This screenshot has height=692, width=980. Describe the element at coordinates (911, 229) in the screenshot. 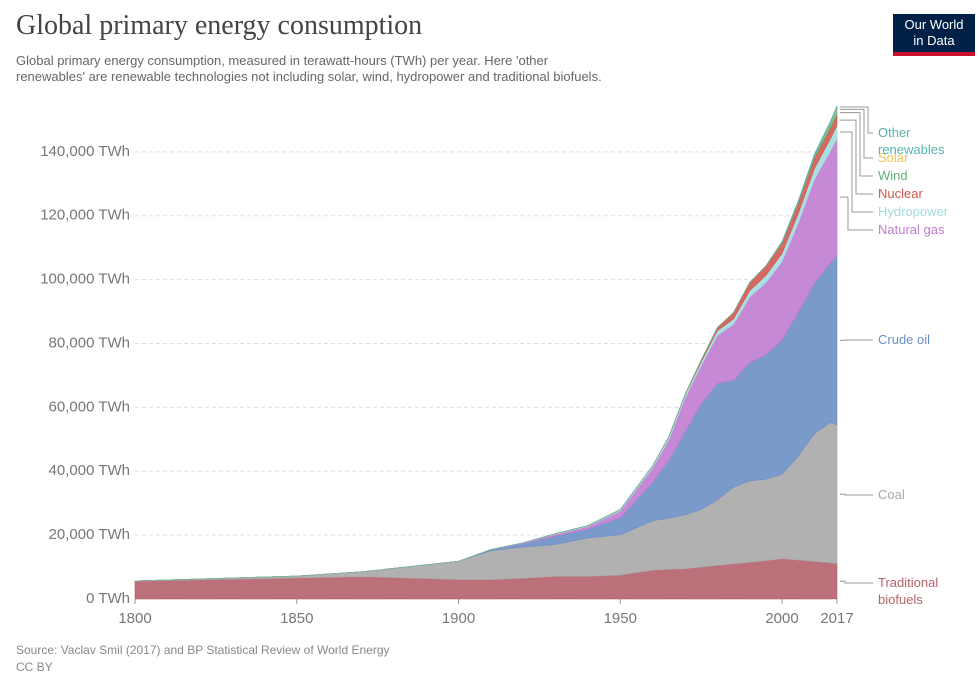

I see `legend-label: Natural gas` at that location.